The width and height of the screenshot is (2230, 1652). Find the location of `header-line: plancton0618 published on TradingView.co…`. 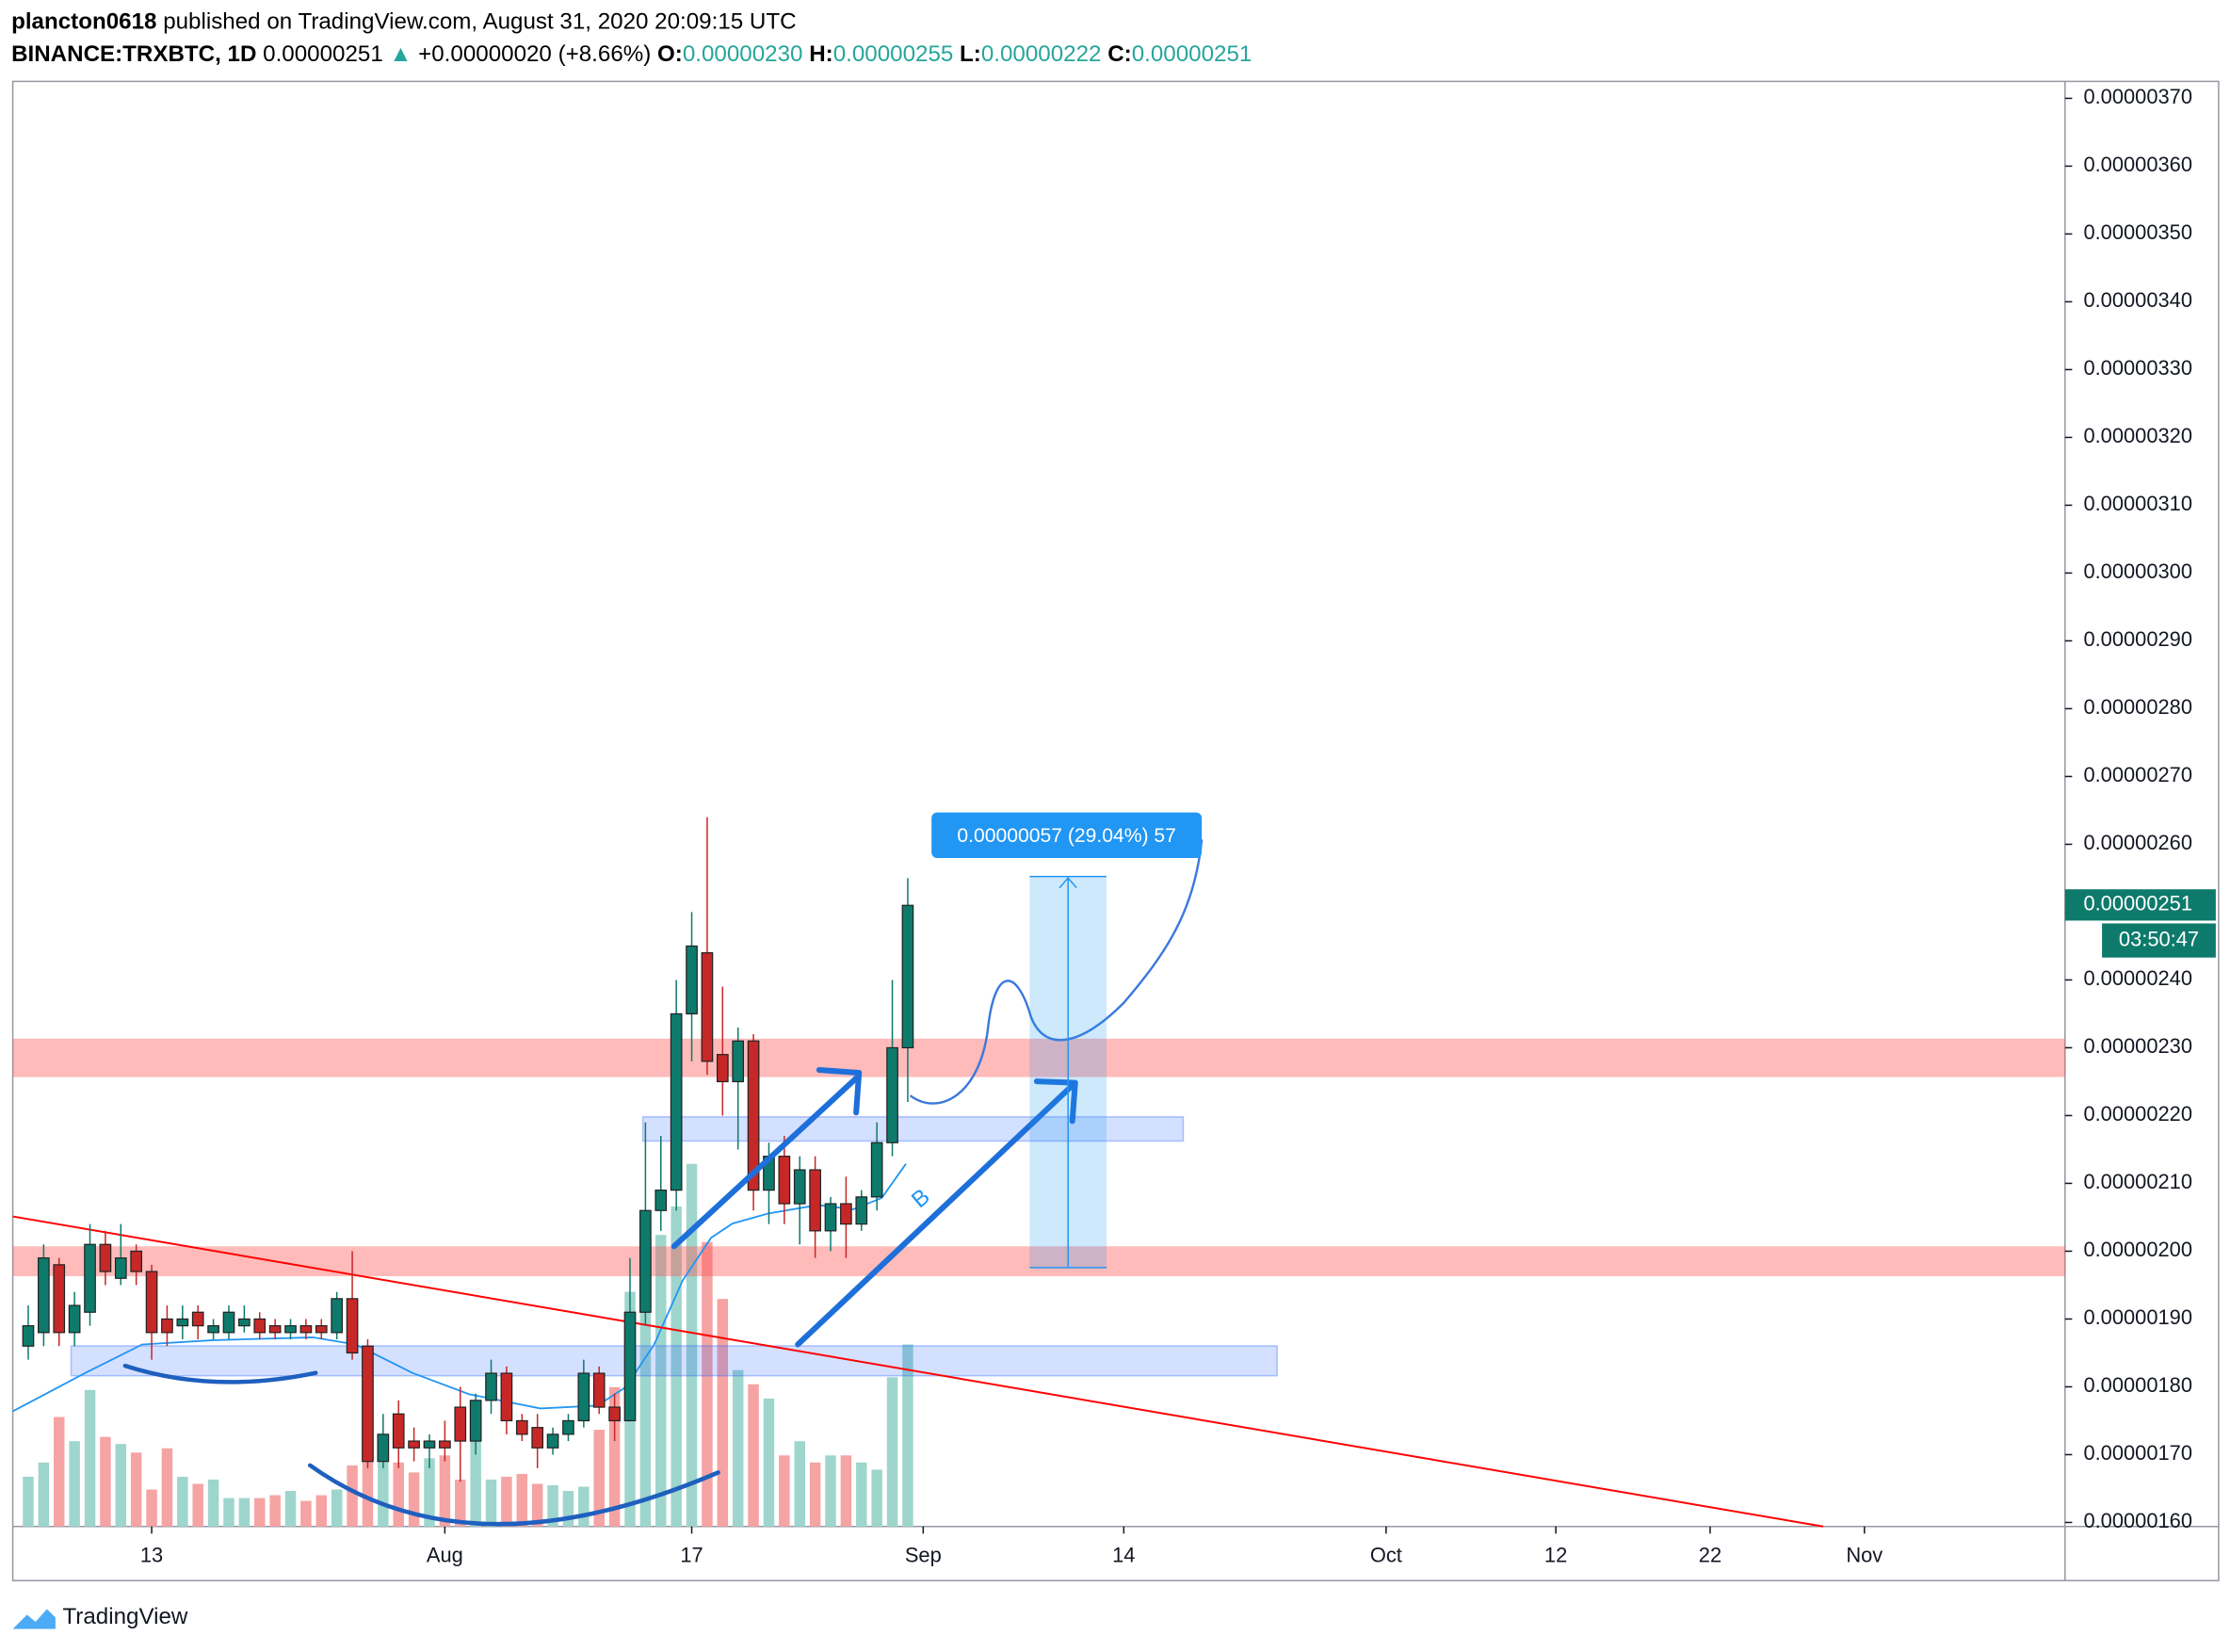

header-line: plancton0618 published on TradingView.co… is located at coordinates (404, 22).